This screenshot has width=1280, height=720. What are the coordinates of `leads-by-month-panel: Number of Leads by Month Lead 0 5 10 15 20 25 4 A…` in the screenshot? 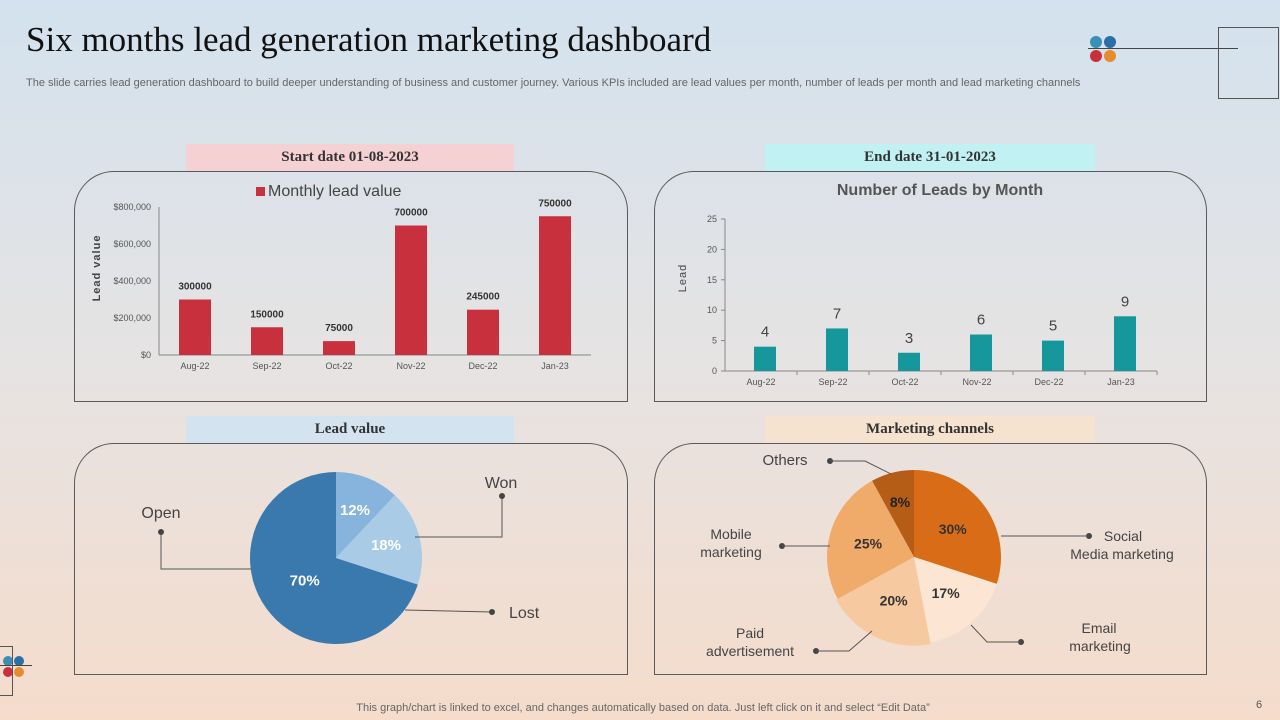 It's located at (930, 286).